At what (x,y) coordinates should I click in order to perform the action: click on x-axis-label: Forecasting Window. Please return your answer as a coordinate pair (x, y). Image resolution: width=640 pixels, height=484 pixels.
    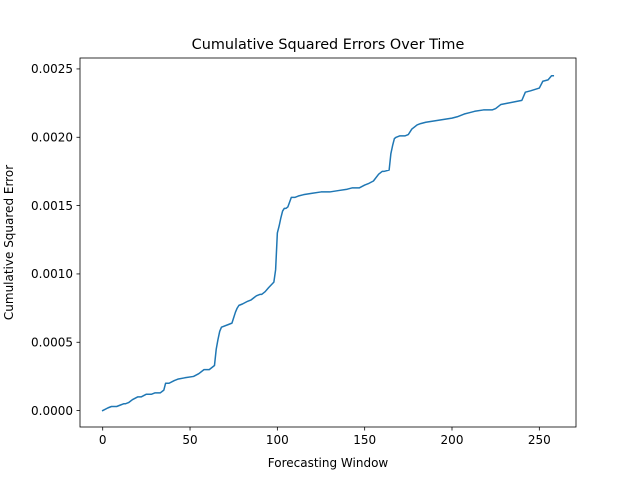
    Looking at the image, I should click on (328, 463).